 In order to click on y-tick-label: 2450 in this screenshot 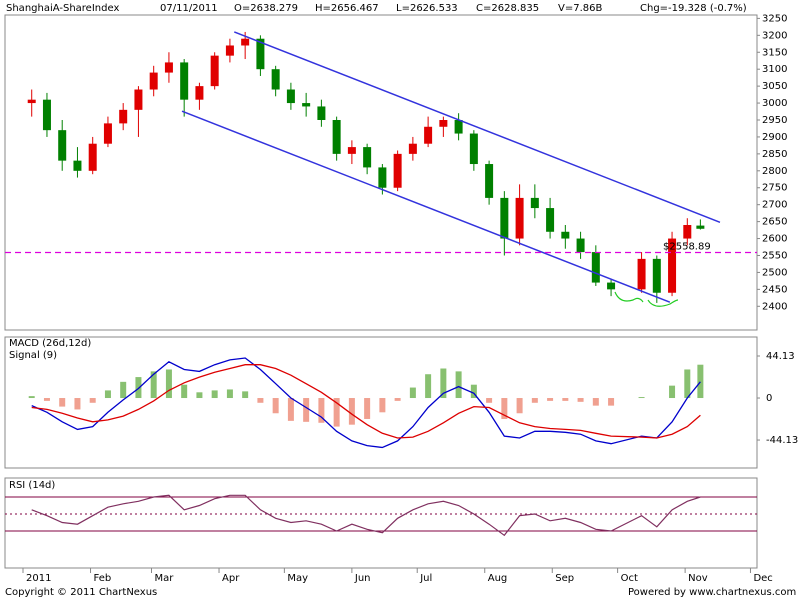, I will do `click(774, 289)`.